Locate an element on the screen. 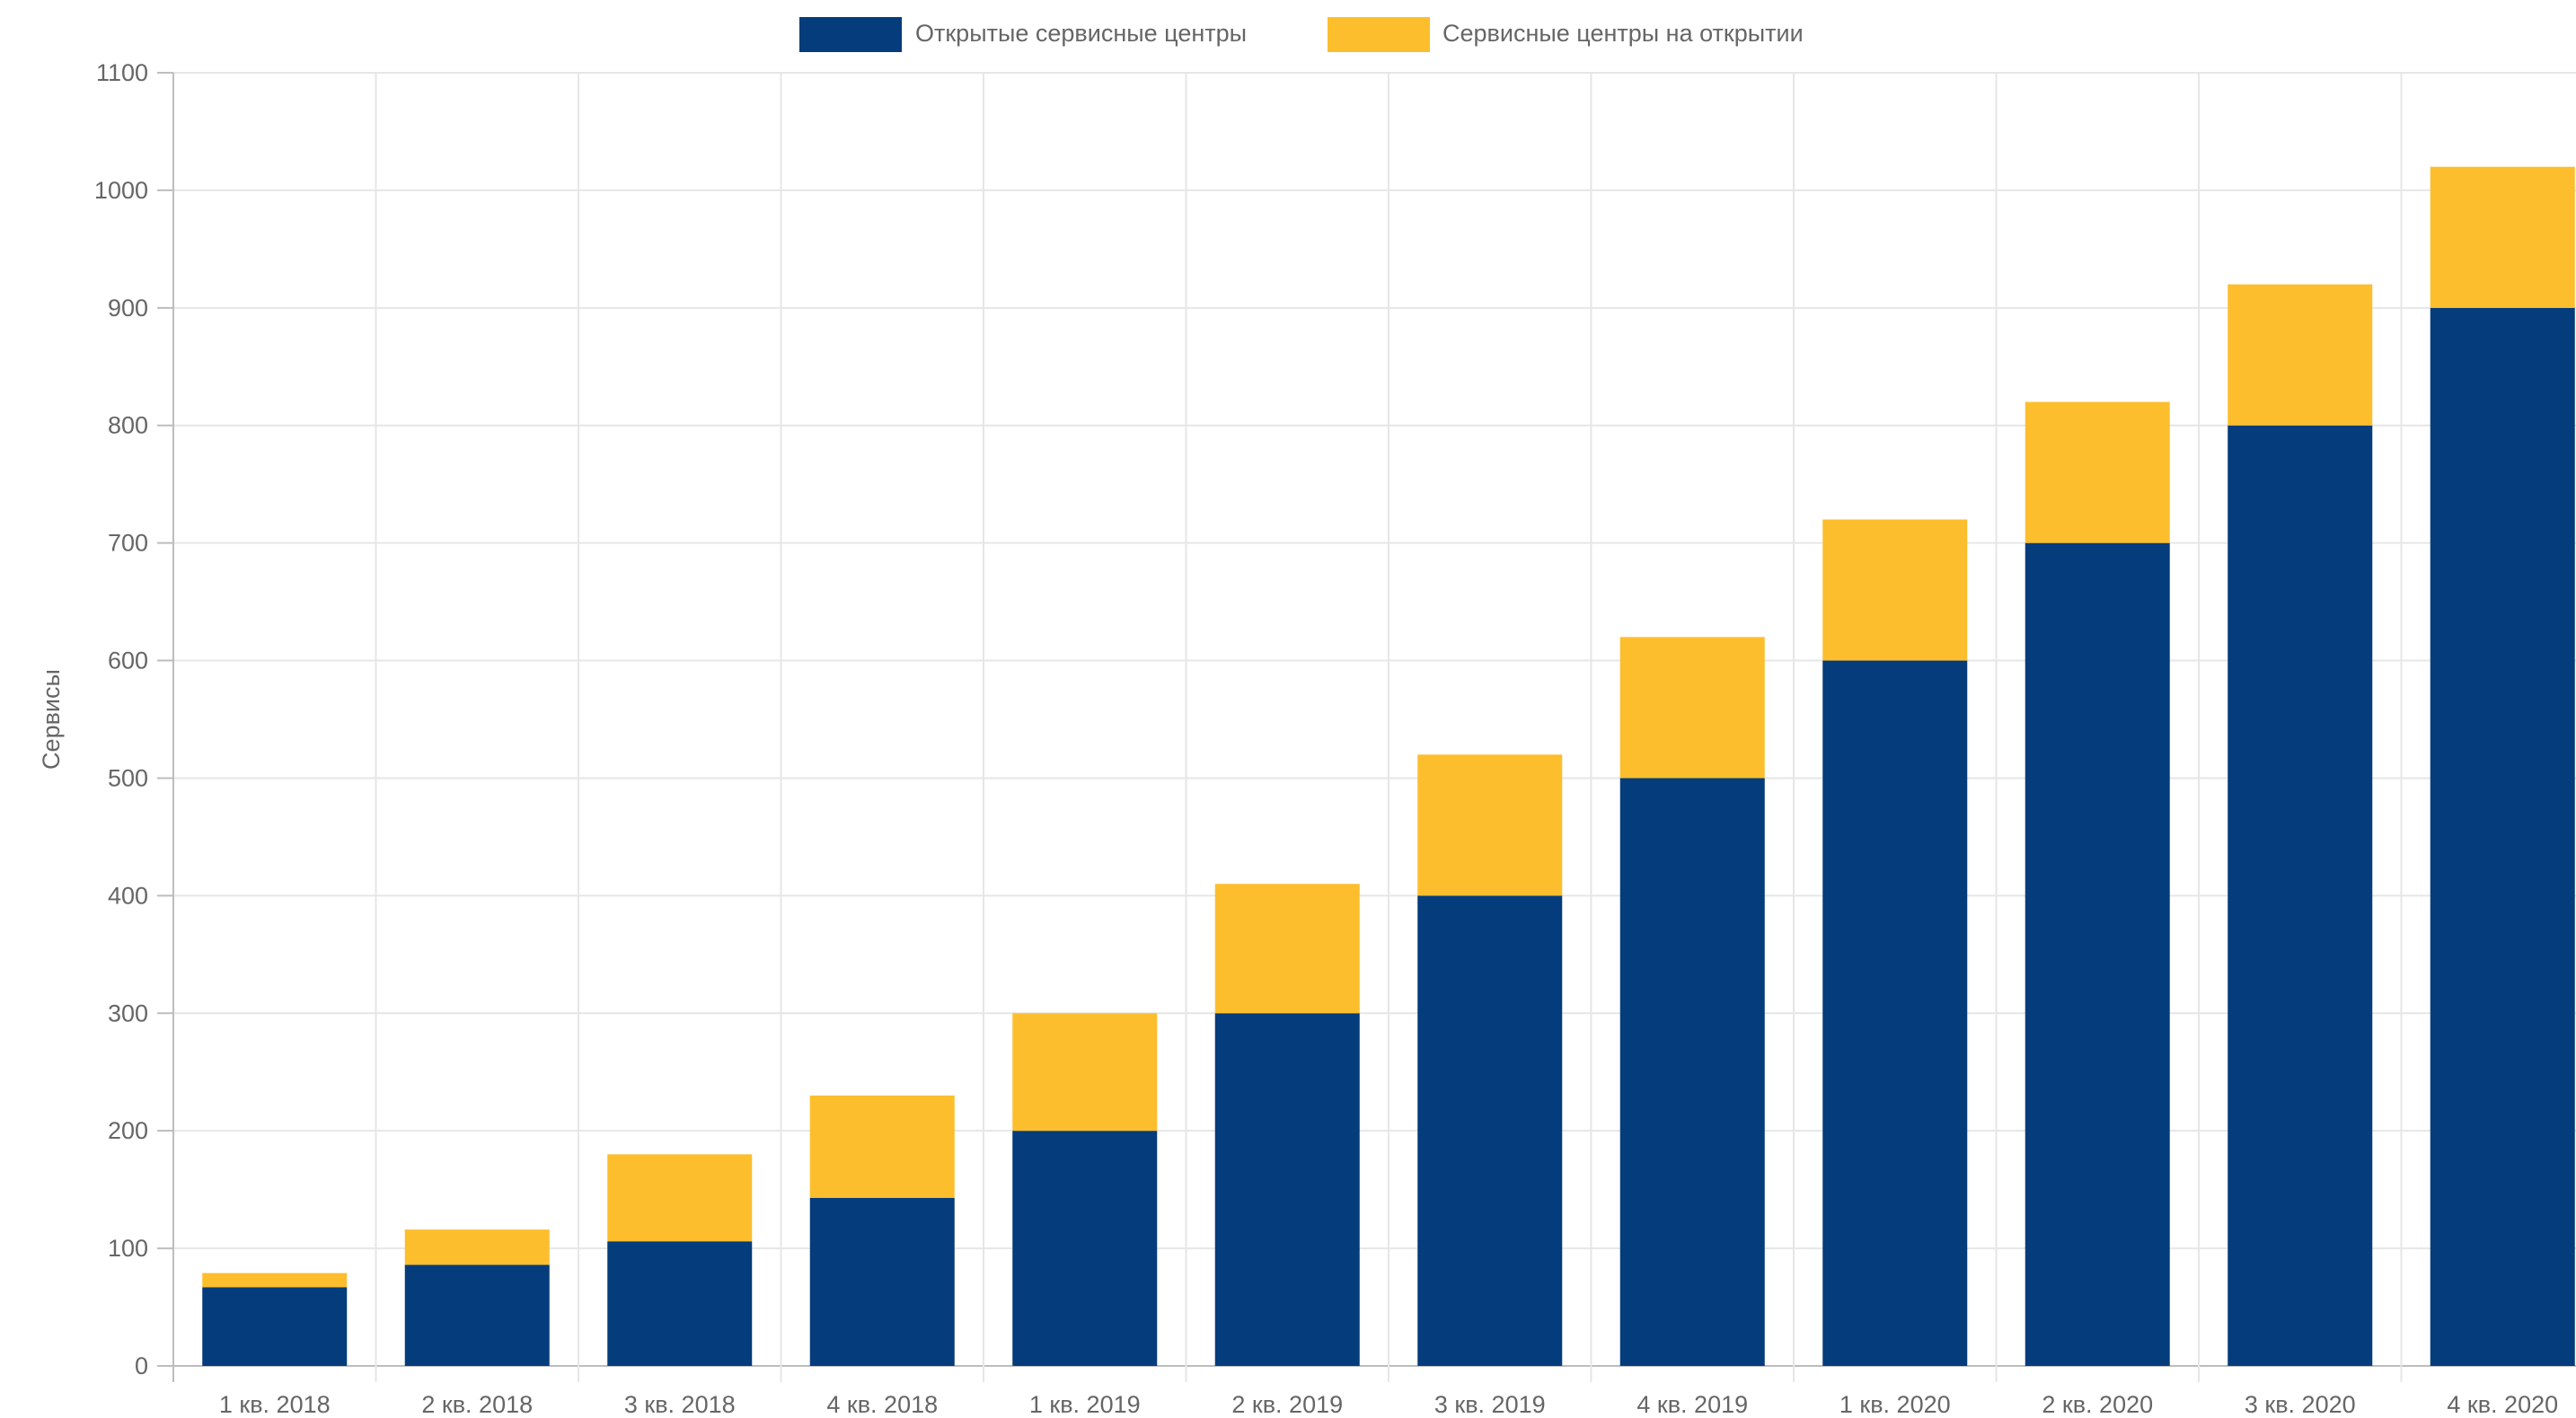  x-tick-label: 1 кв. 2018 is located at coordinates (275, 1404).